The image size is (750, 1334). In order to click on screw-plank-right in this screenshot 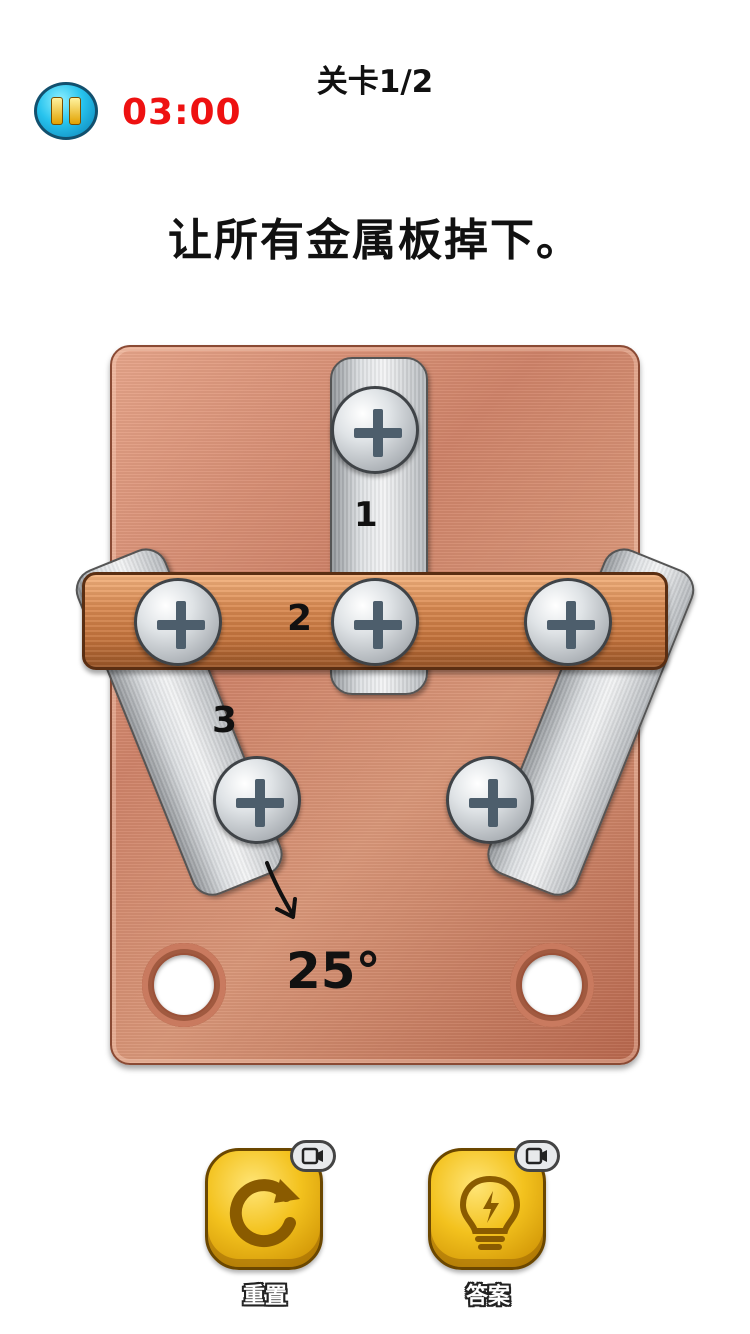, I will do `click(568, 622)`.